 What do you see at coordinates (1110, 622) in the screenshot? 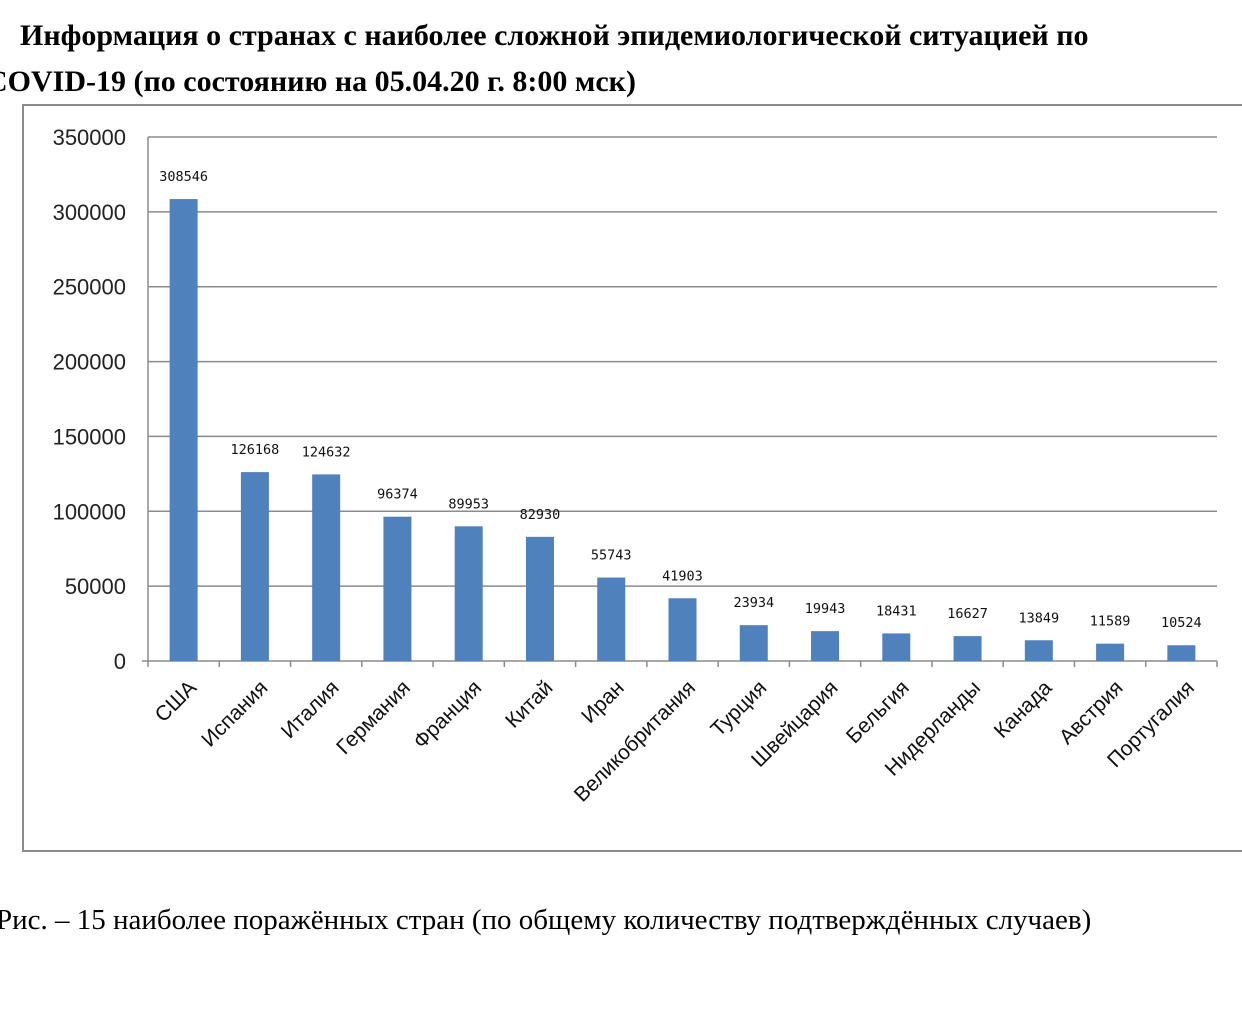
I see `data-label: 11589` at bounding box center [1110, 622].